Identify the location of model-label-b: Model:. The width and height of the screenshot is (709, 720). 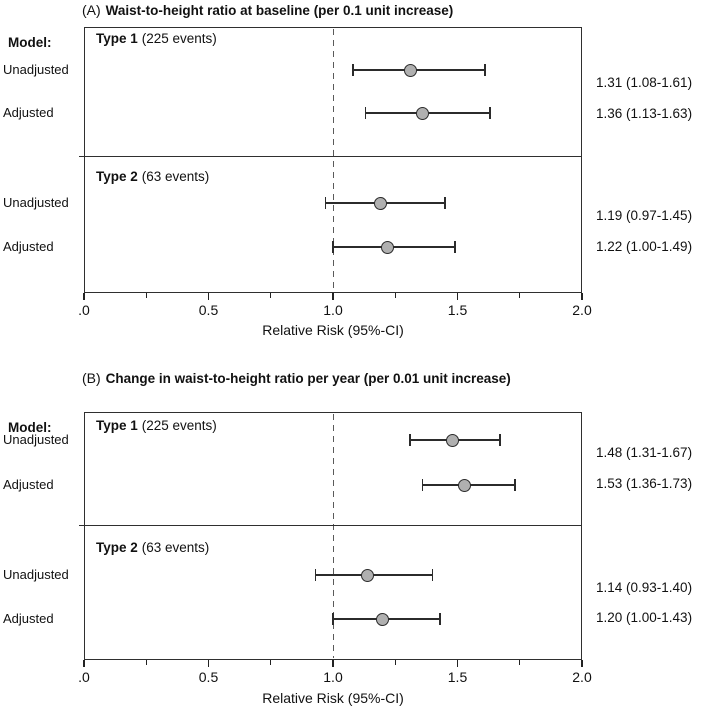
(30, 427).